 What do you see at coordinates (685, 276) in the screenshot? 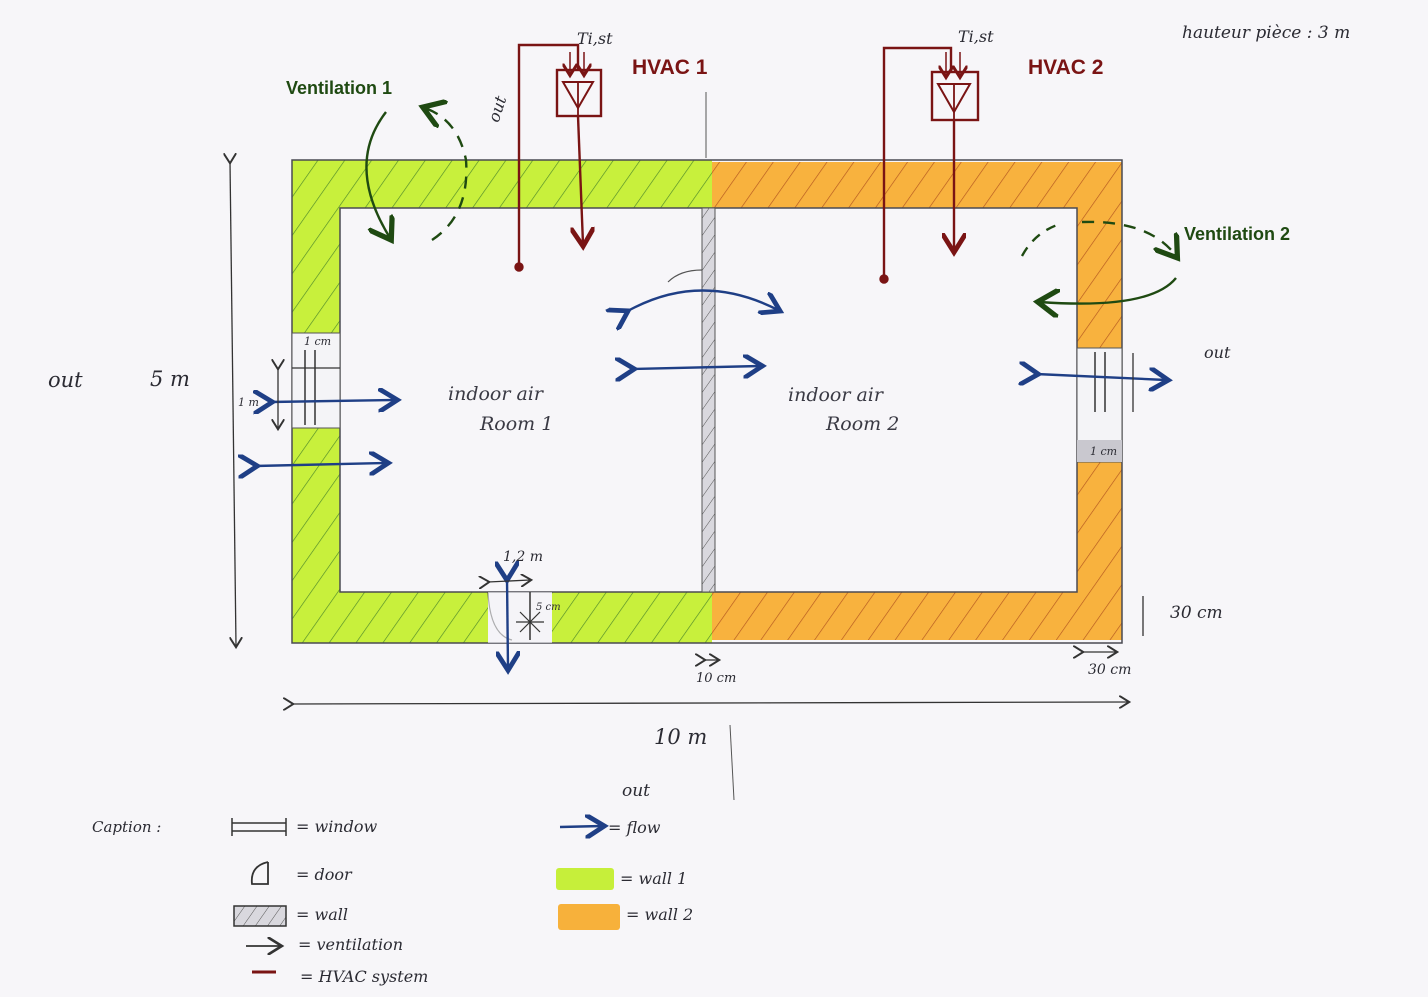
I see `internal-door-arc` at bounding box center [685, 276].